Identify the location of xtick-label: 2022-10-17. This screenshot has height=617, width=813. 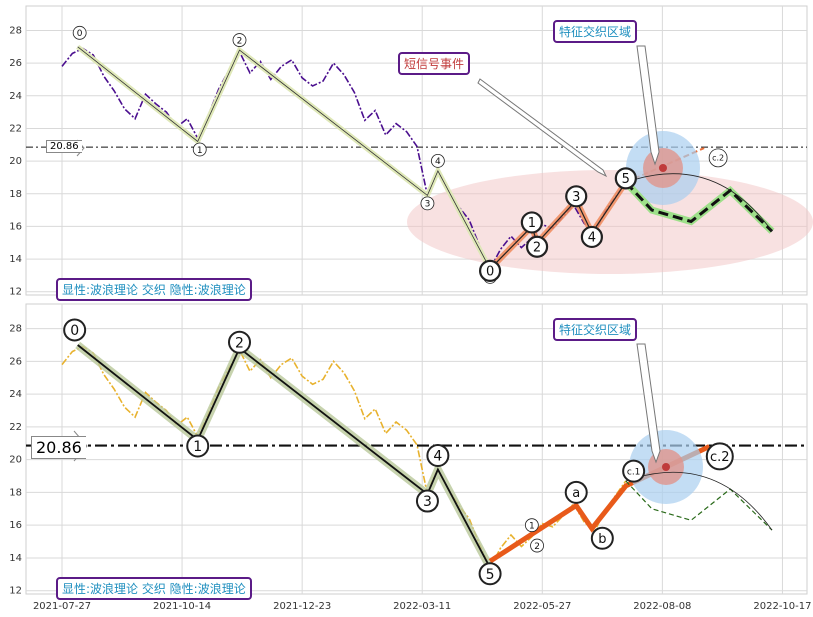
(782, 606).